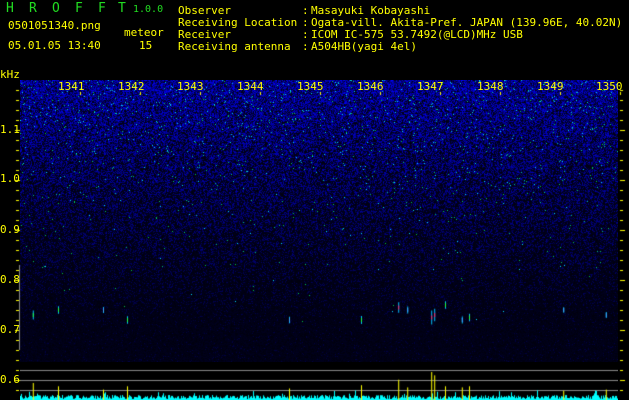 The width and height of the screenshot is (629, 400). What do you see at coordinates (10, 178) in the screenshot?
I see `y-tick-label: 1.0` at bounding box center [10, 178].